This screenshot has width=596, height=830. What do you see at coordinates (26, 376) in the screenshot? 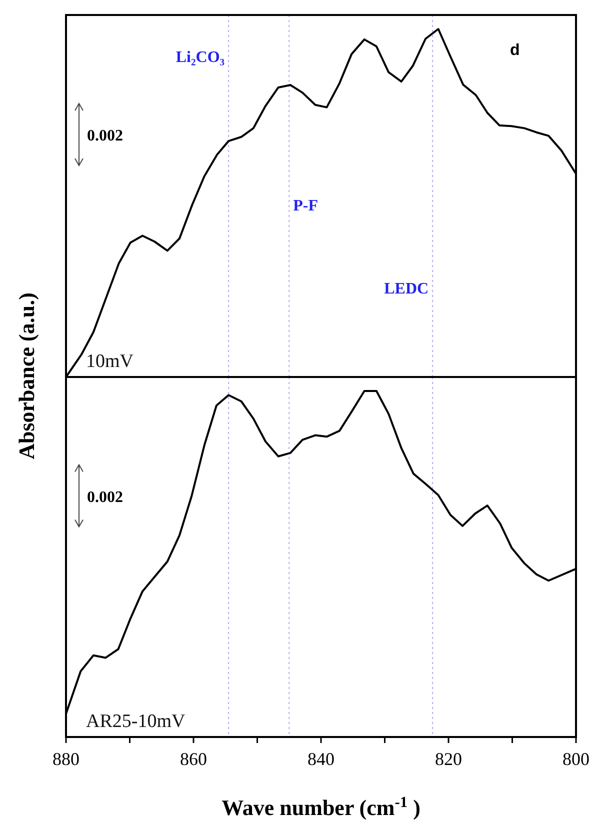
I see `y-axis-title: Absorbance (a.u.)` at bounding box center [26, 376].